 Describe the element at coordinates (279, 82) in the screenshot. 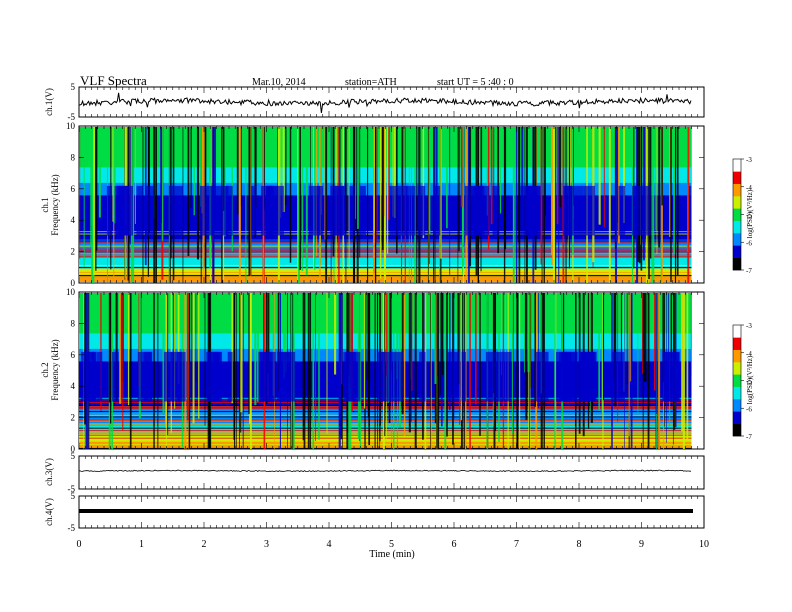

I see `date-label: Mar.10, 2014` at that location.